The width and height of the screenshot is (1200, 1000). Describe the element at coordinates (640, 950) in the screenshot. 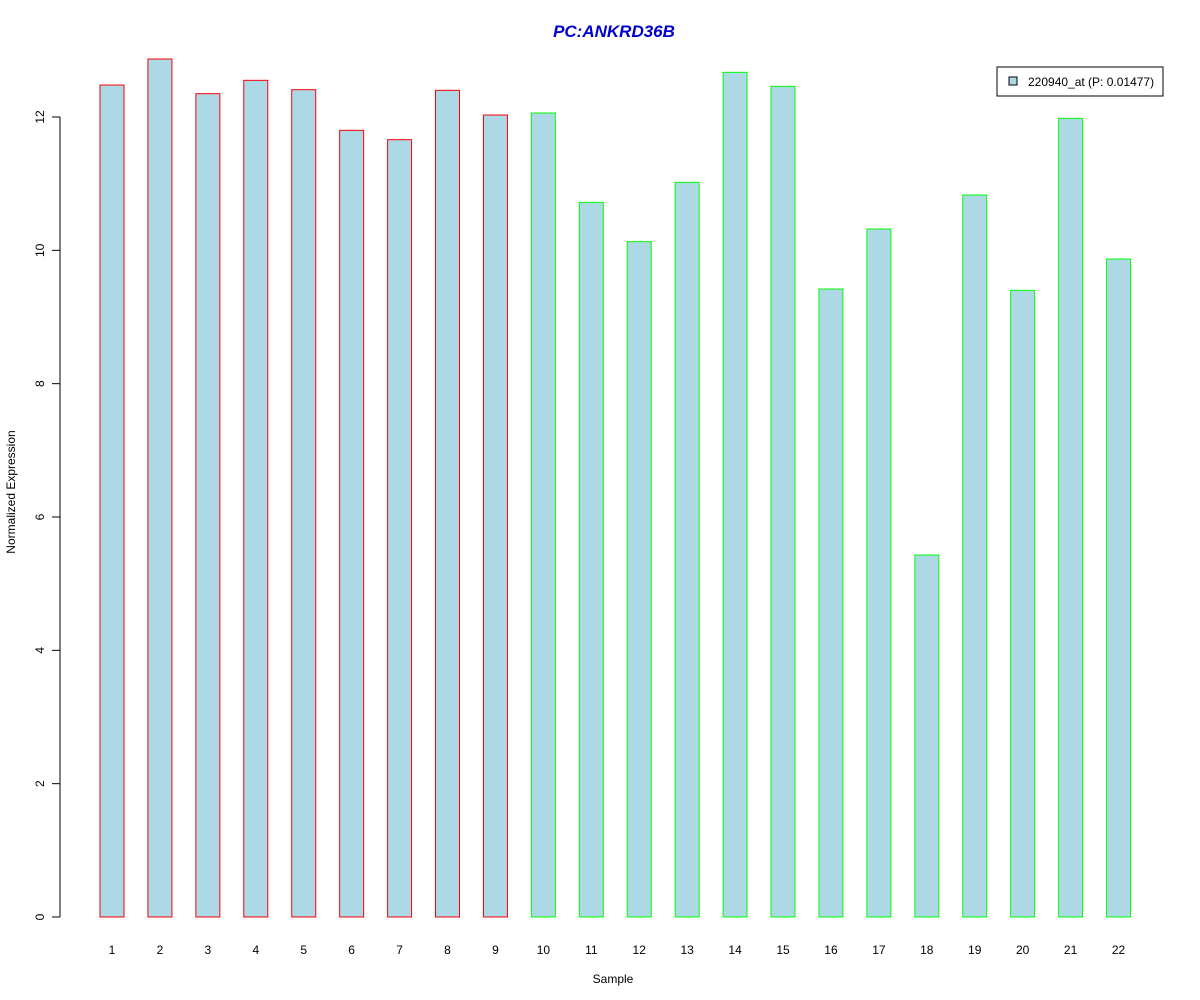

I see `x-tick-label: 12` at that location.